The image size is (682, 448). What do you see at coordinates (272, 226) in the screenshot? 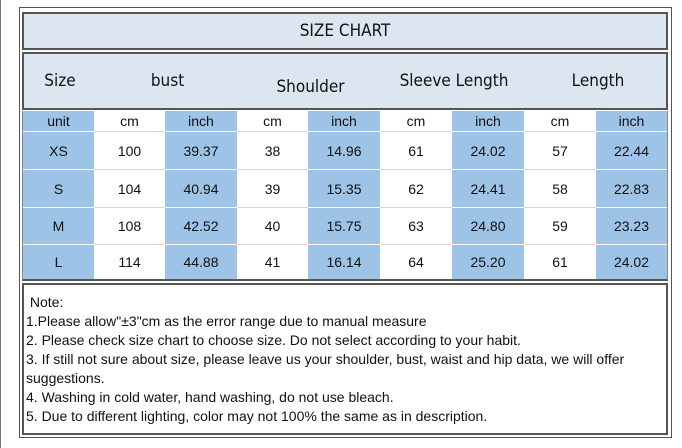
I see `value-cell: 40` at bounding box center [272, 226].